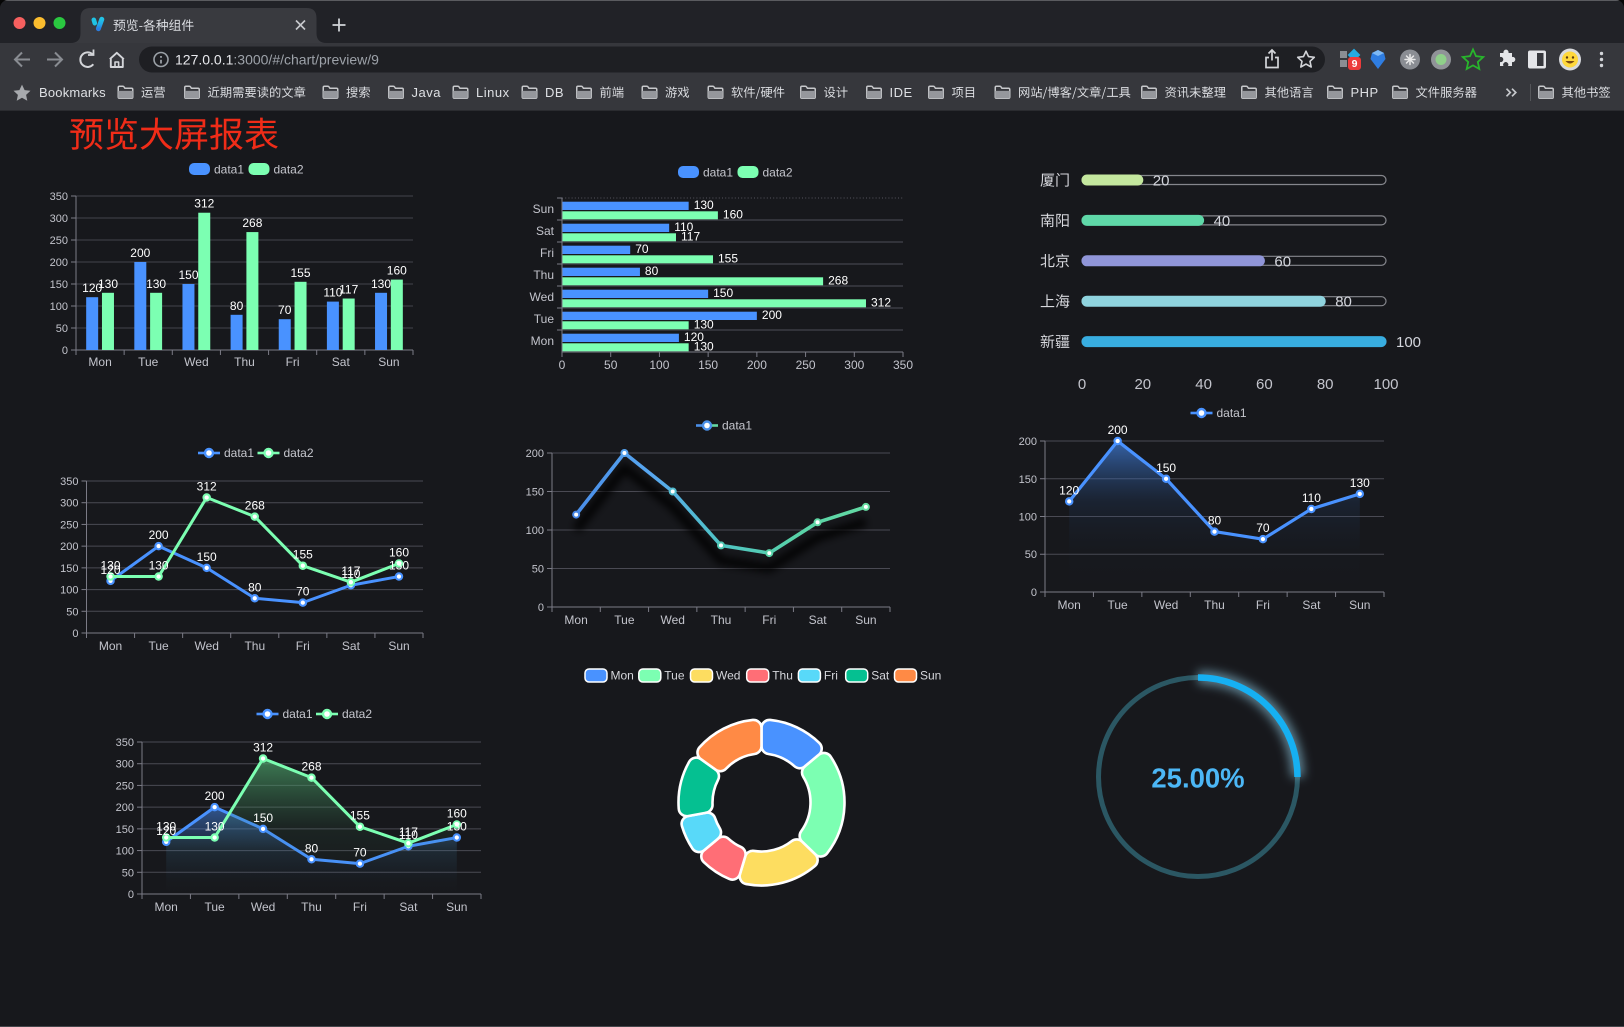  I want to click on svg-text: 25.00%, so click(1197, 778).